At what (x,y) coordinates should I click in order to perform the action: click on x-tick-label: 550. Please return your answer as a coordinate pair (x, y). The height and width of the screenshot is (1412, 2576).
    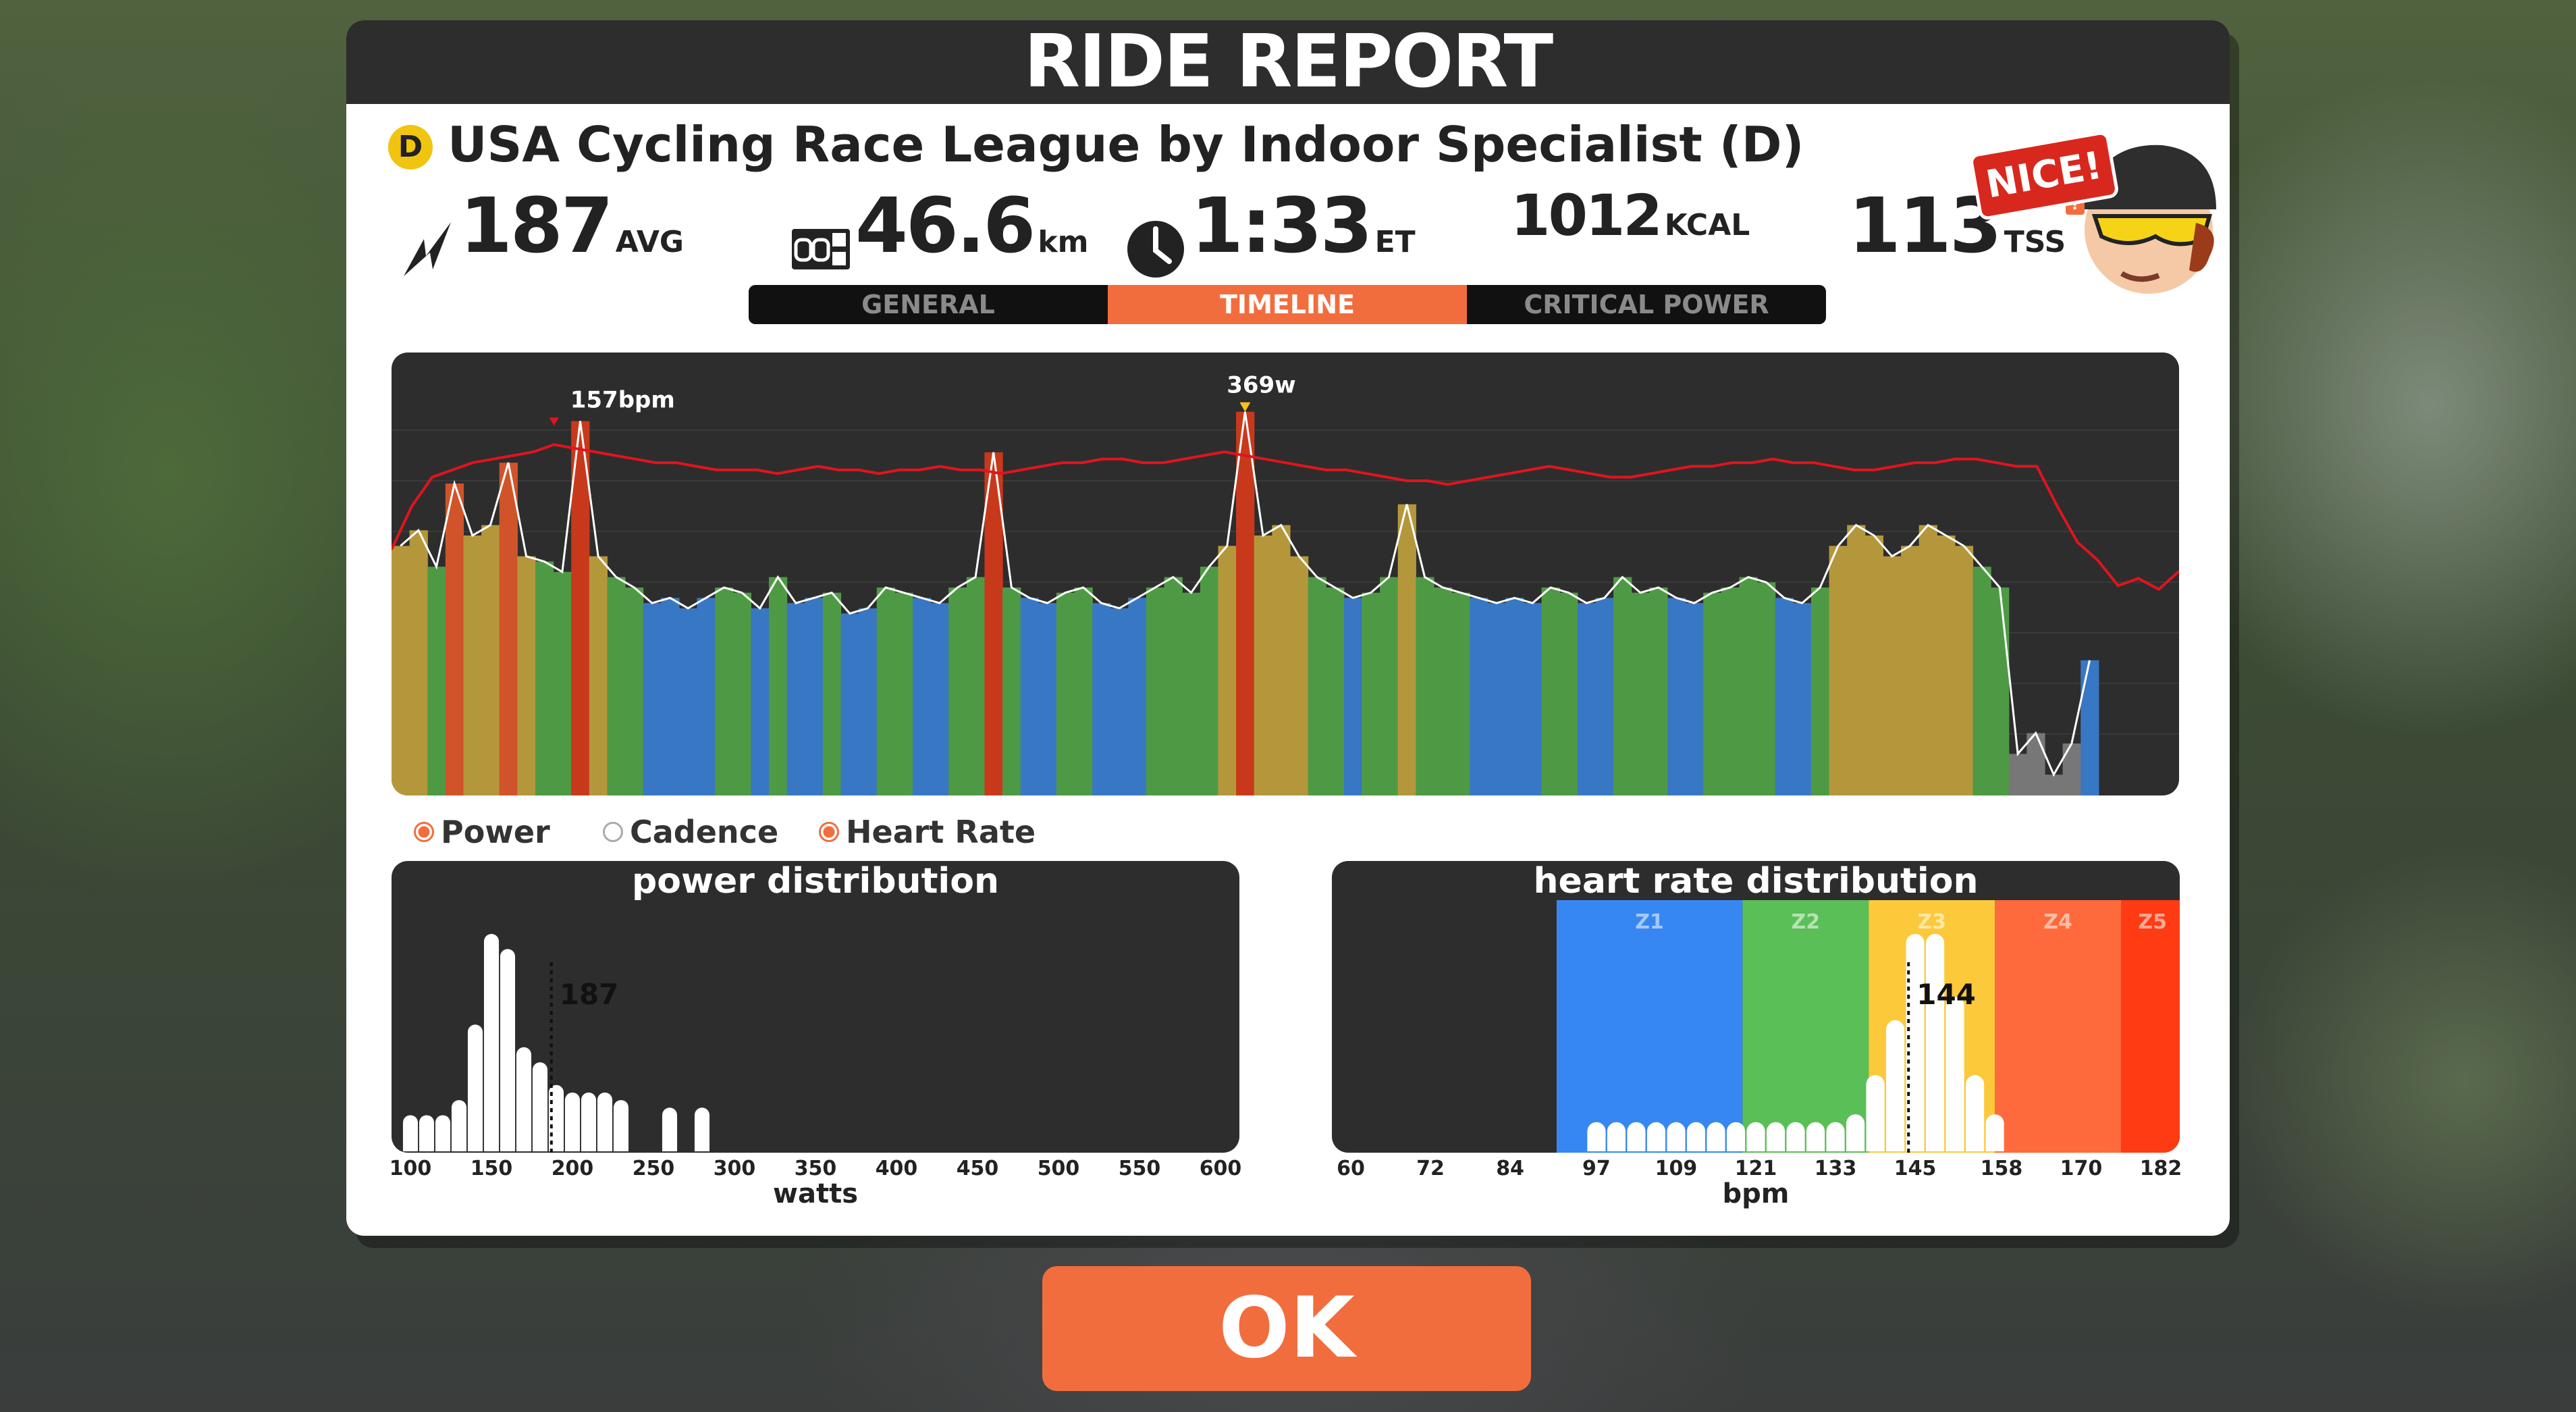
    Looking at the image, I should click on (1139, 1168).